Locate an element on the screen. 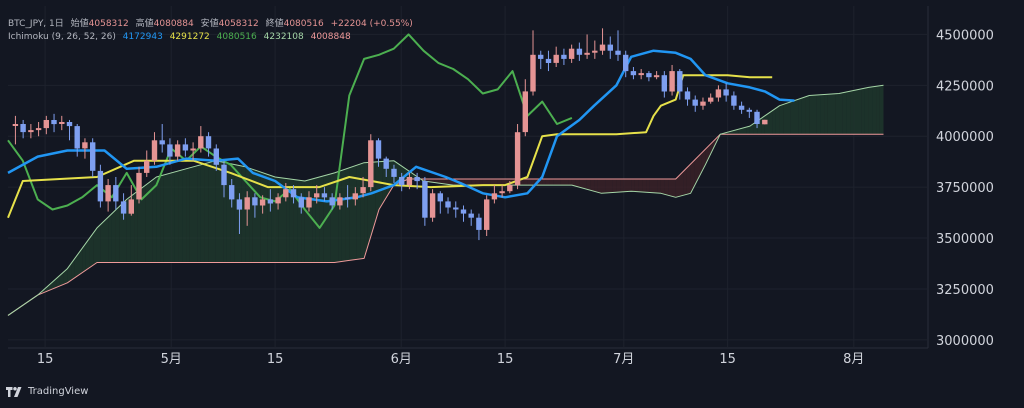 This screenshot has height=408, width=1024. price-tick-label: 3000000 is located at coordinates (965, 341).